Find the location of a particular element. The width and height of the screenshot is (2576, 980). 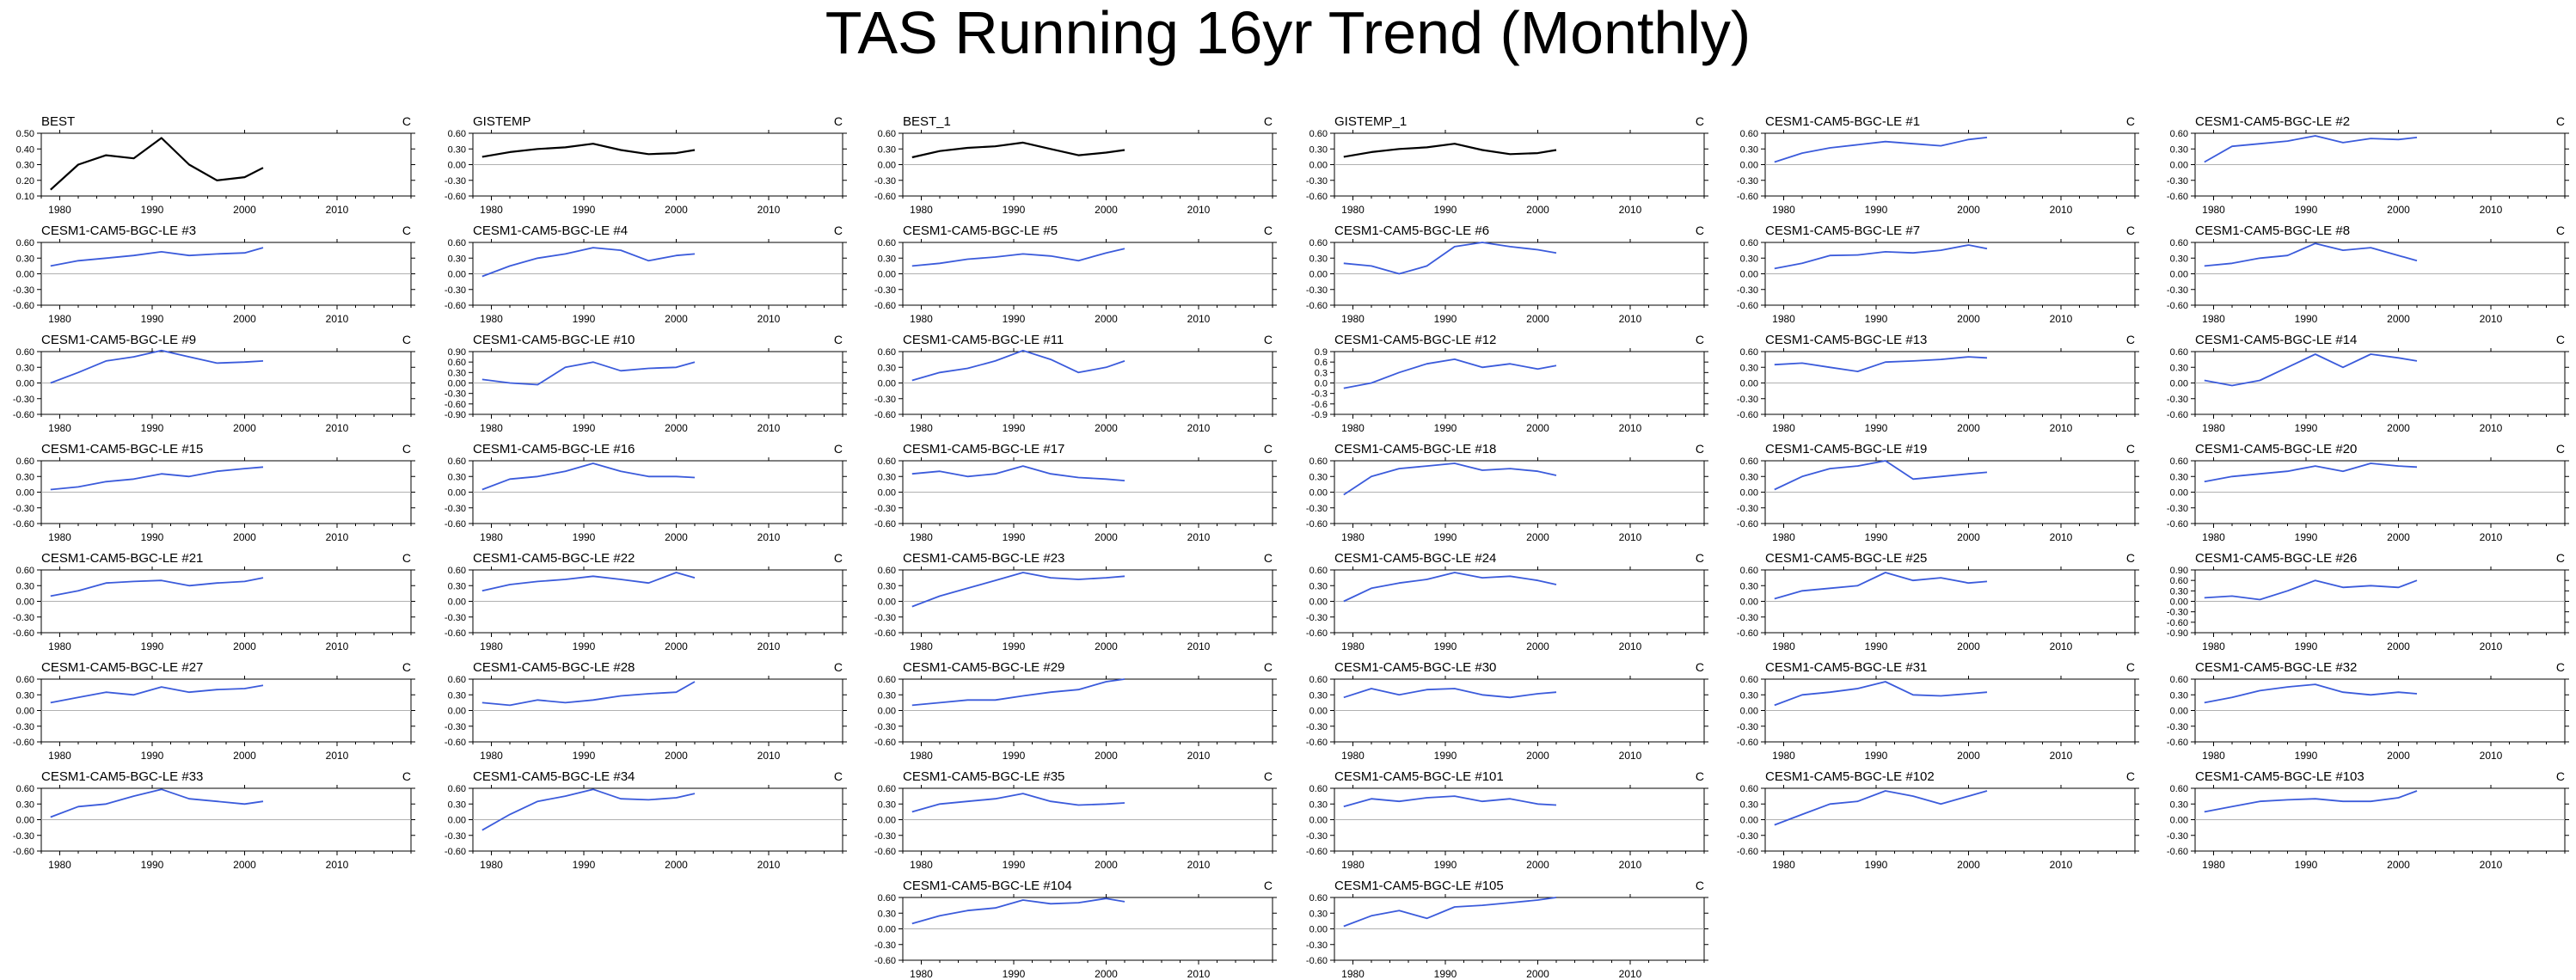

panel-title: CESM1-CAM5-BGC-LE #24 is located at coordinates (1415, 558).